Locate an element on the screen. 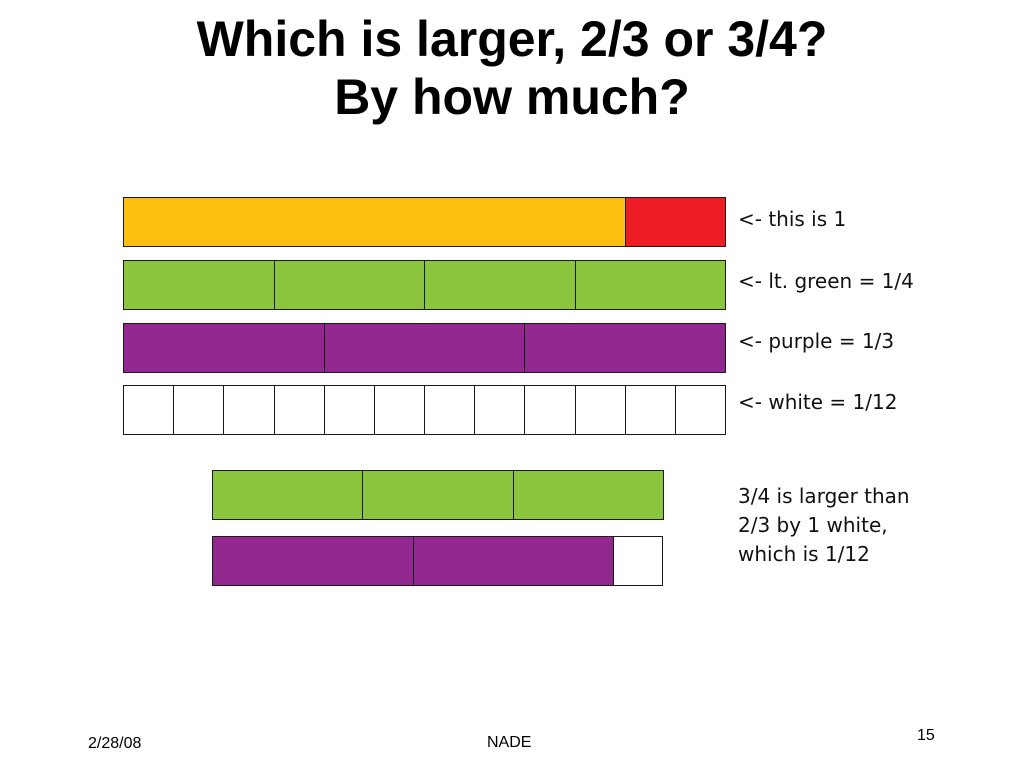 The width and height of the screenshot is (1024, 768). whole-yellow-segment is located at coordinates (375, 222).